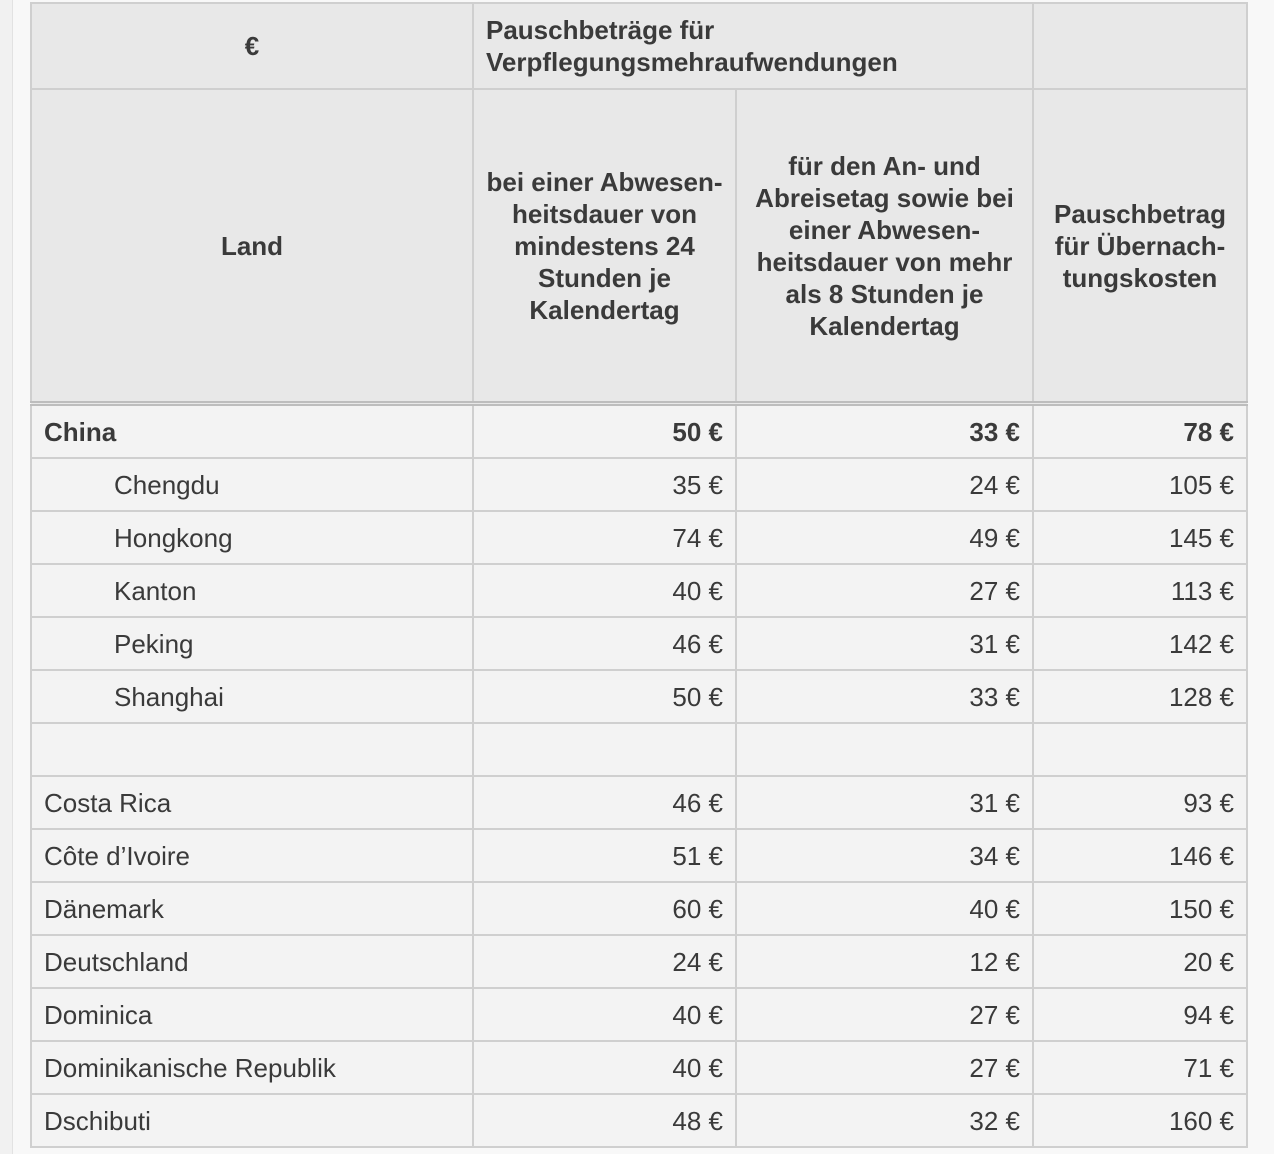 Image resolution: width=1274 pixels, height=1154 pixels. I want to click on value-24h-cell: 51 €, so click(604, 855).